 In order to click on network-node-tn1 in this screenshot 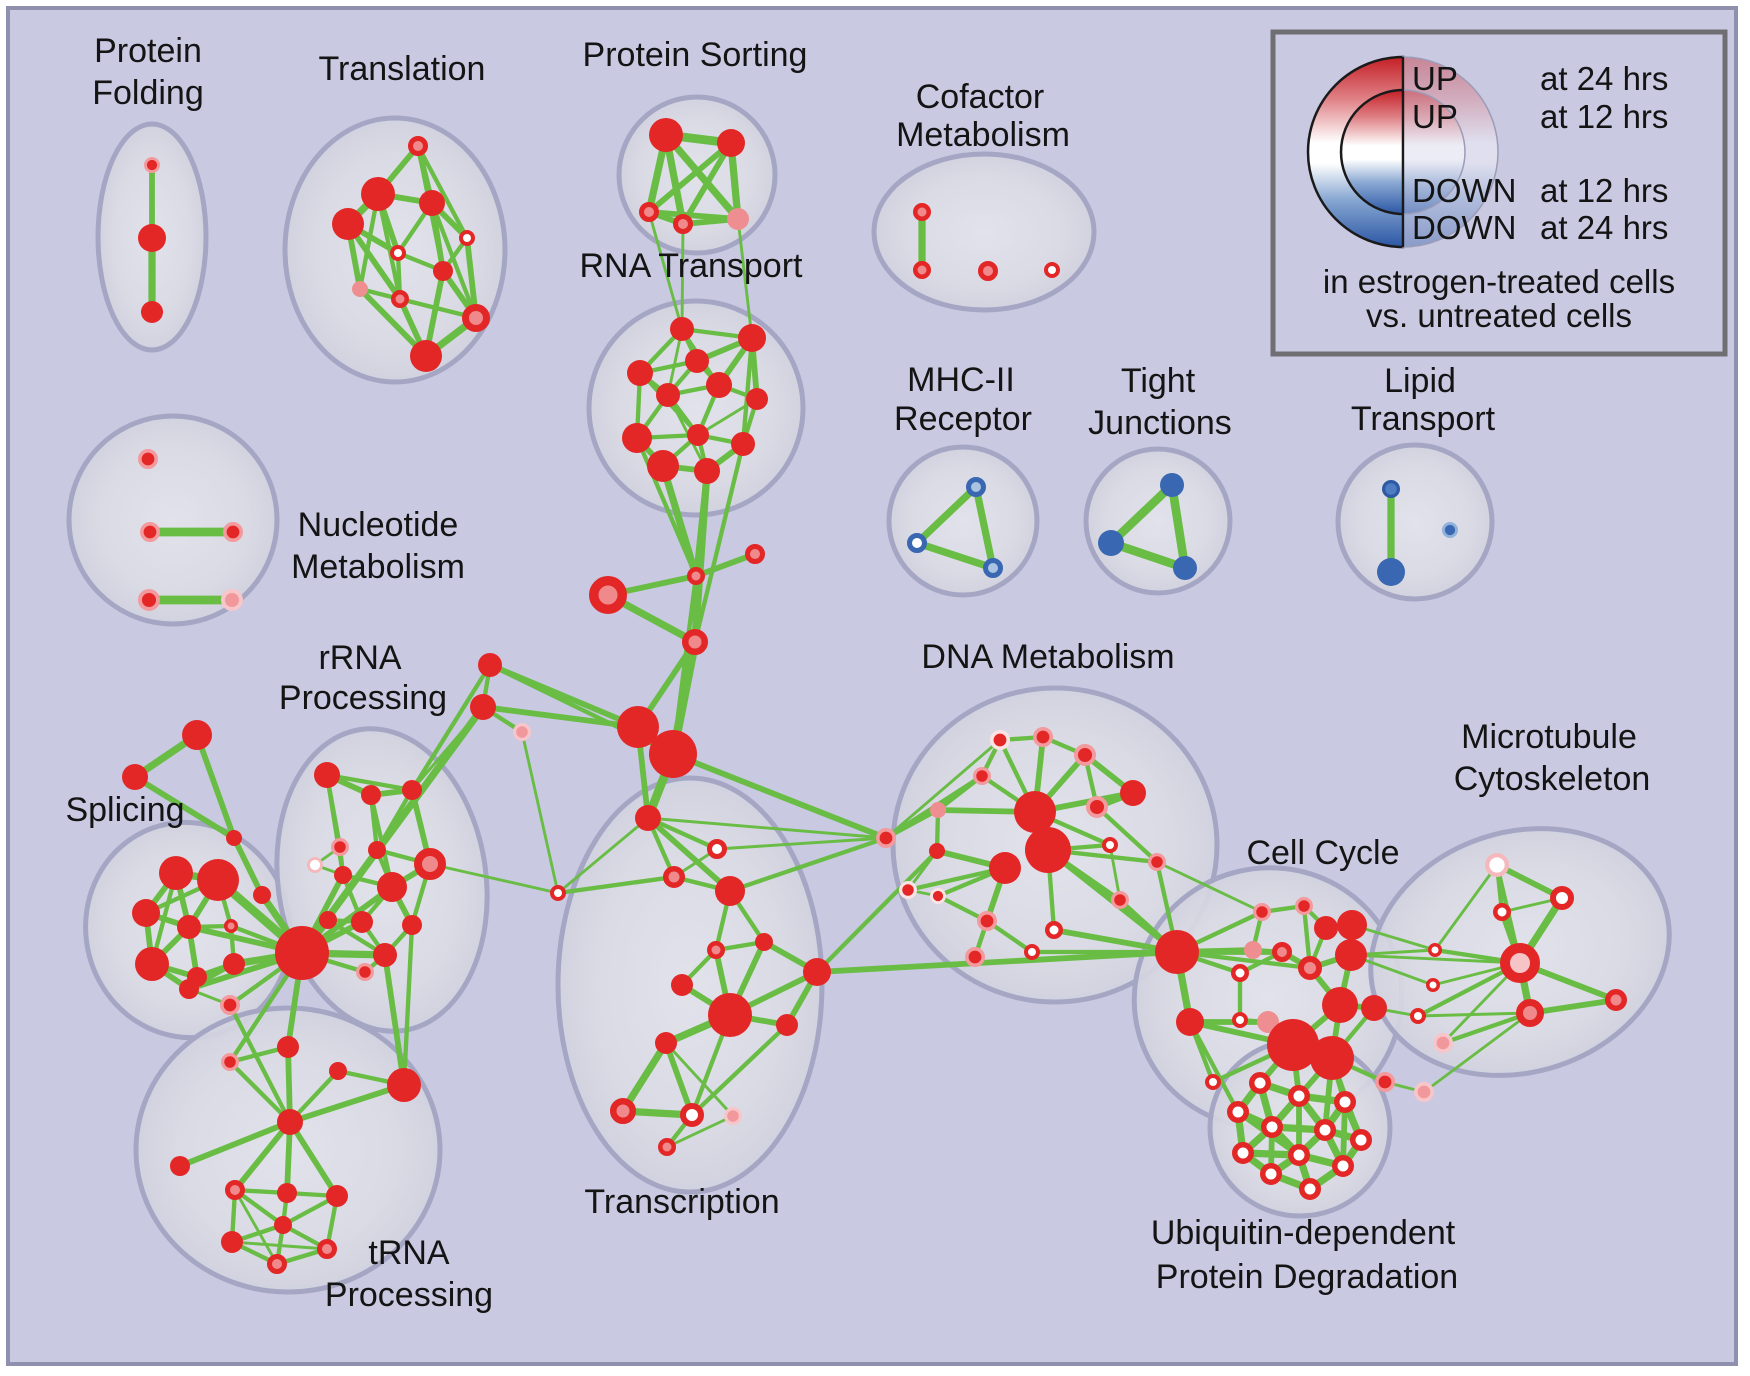, I will do `click(229, 1061)`.